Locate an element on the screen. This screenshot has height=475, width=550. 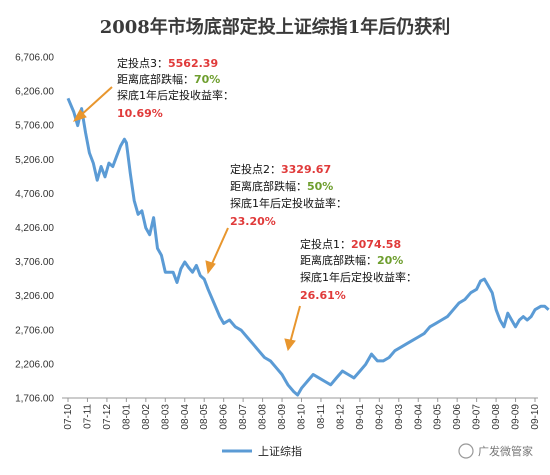
x-tick-label: 08-03 is located at coordinates (165, 417).